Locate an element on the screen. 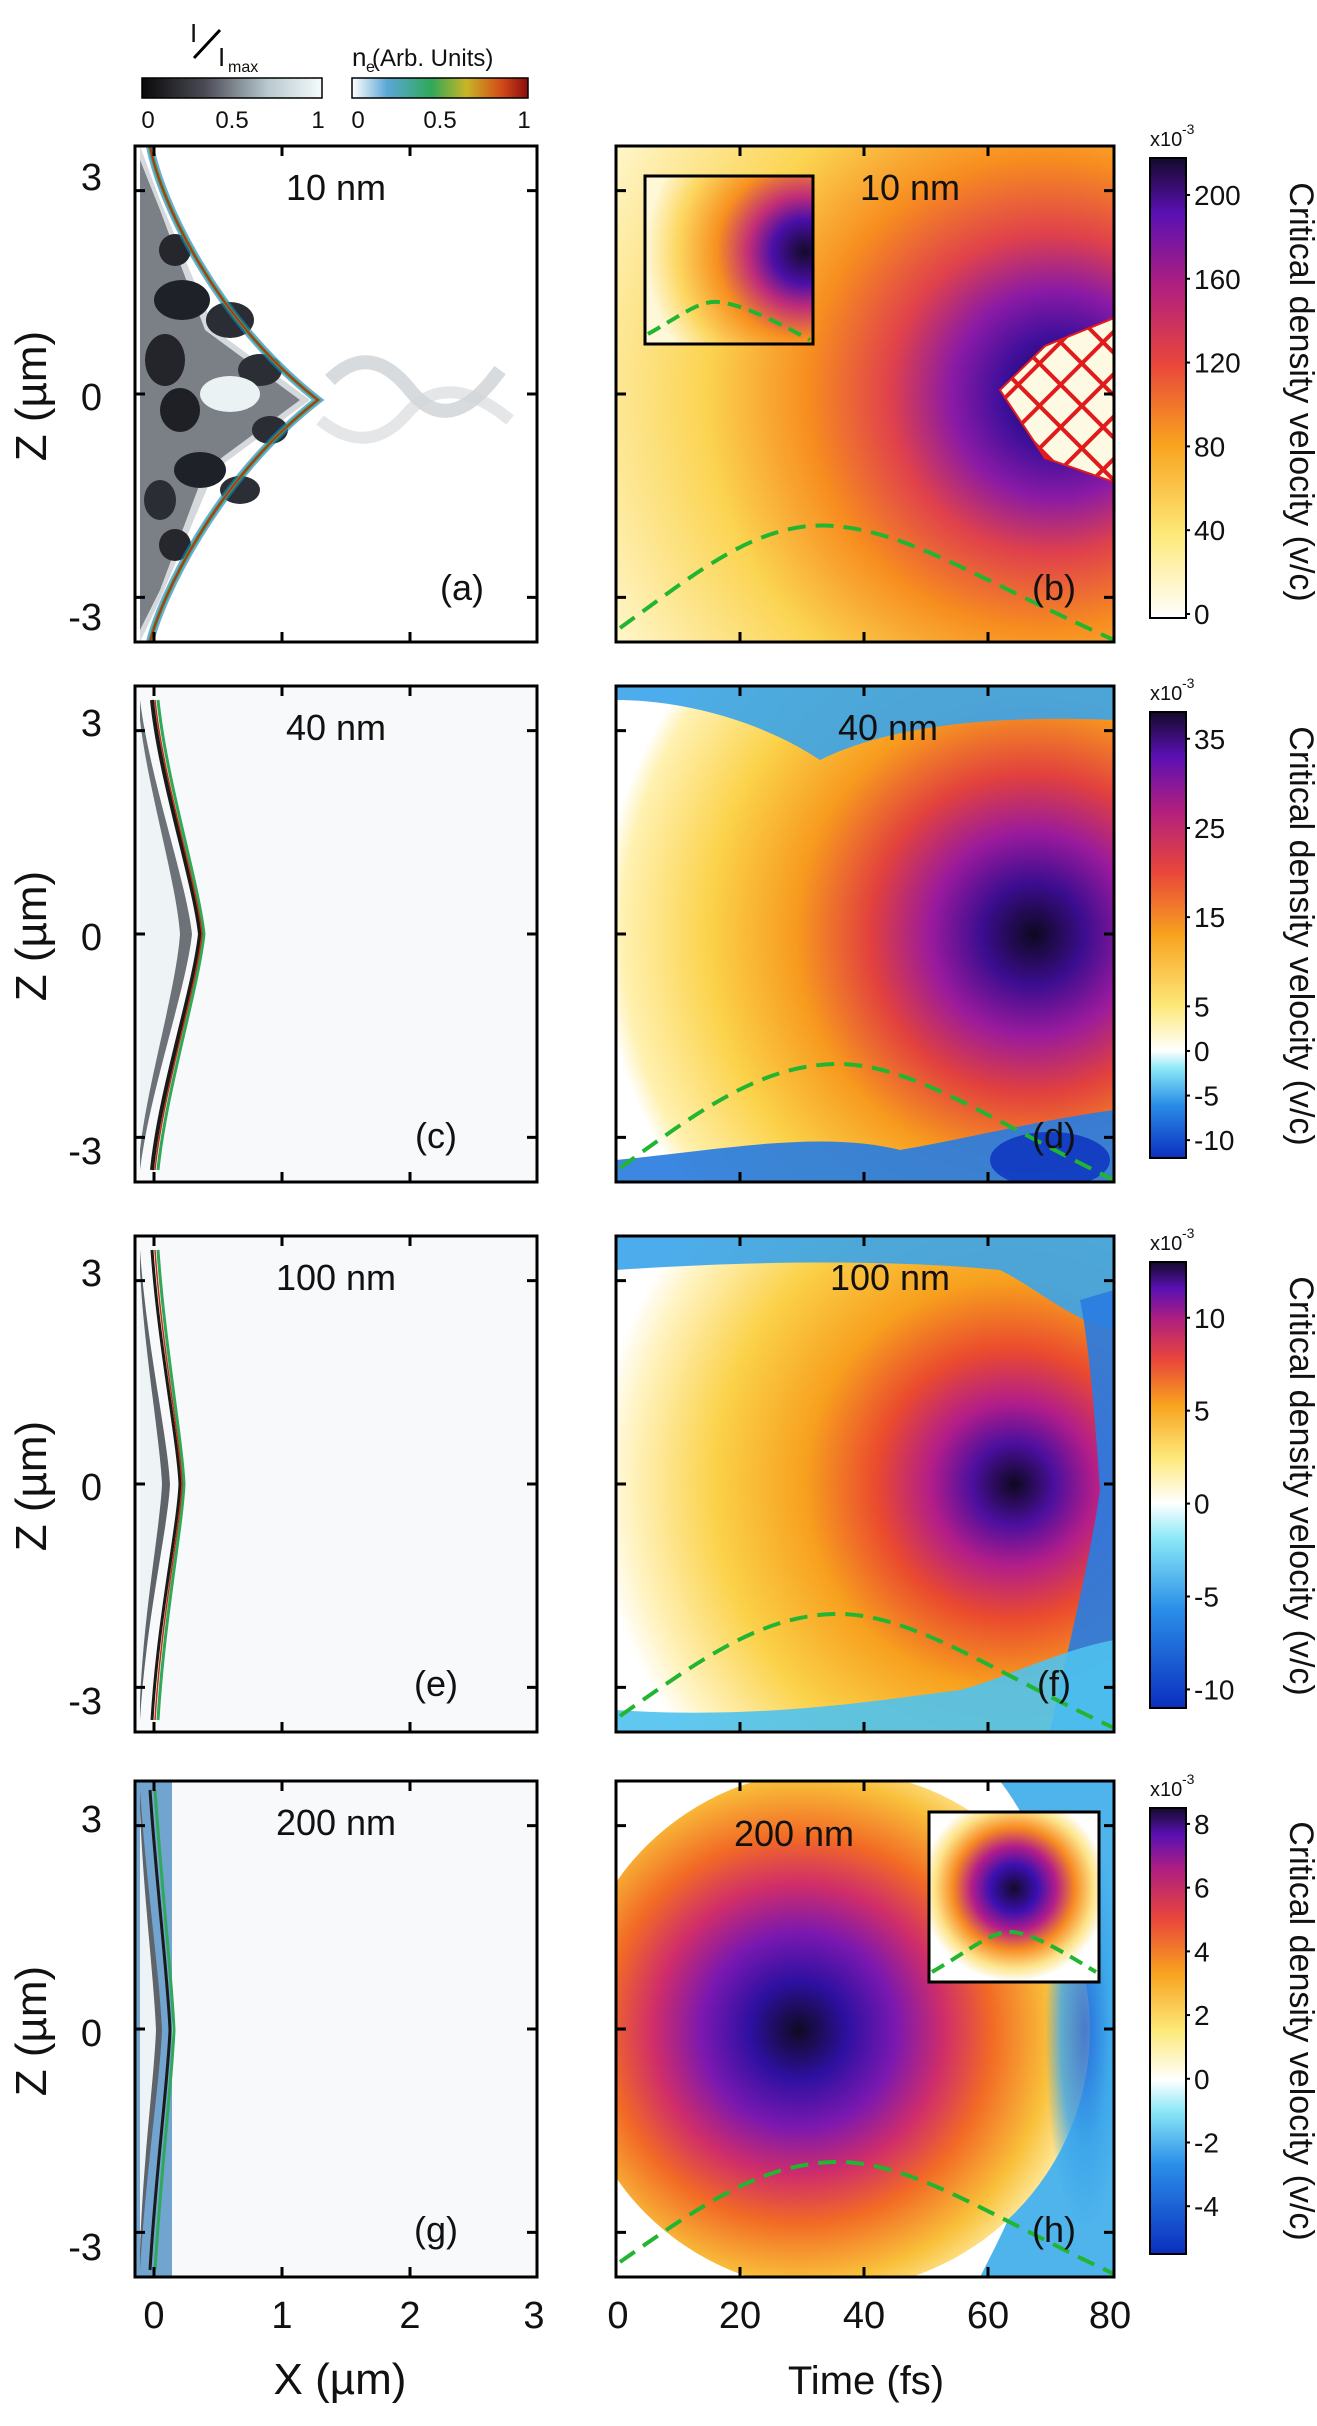 This screenshot has height=2426, width=1317. panel-h-title: 200 nm is located at coordinates (794, 1833).